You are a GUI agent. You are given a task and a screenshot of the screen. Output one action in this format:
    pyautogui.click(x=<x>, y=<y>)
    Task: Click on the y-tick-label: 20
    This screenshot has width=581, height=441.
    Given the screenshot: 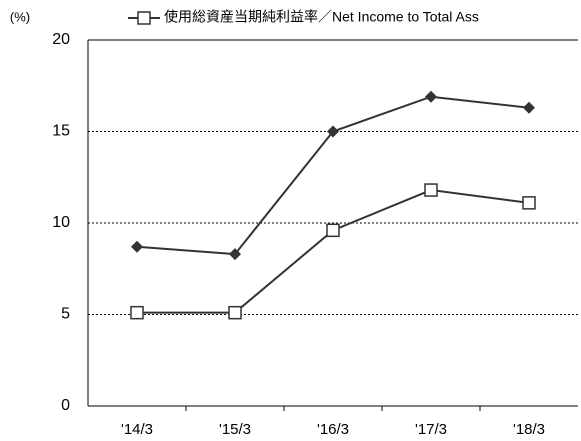 What is the action you would take?
    pyautogui.click(x=61, y=39)
    